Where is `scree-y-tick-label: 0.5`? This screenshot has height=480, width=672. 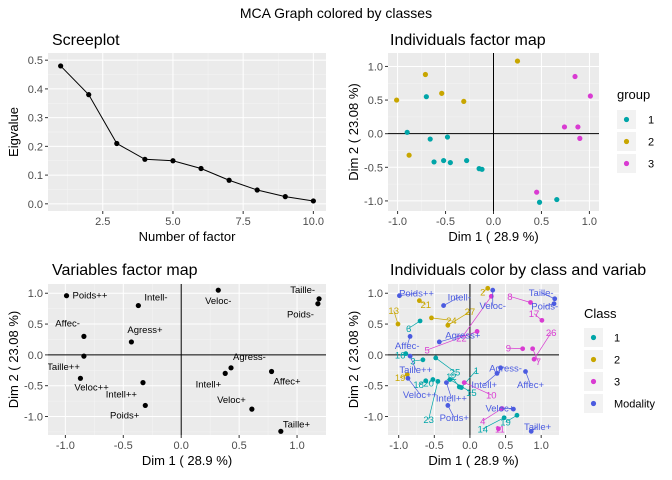 scree-y-tick-label: 0.5 is located at coordinates (35, 61).